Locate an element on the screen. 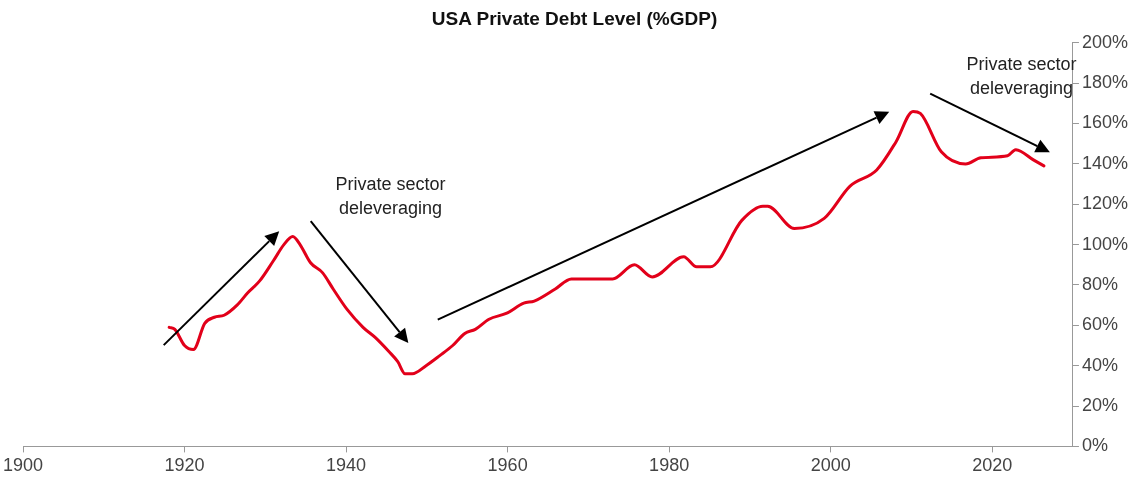 Image resolution: width=1139 pixels, height=484 pixels. x-tick-label: 2020 is located at coordinates (992, 465).